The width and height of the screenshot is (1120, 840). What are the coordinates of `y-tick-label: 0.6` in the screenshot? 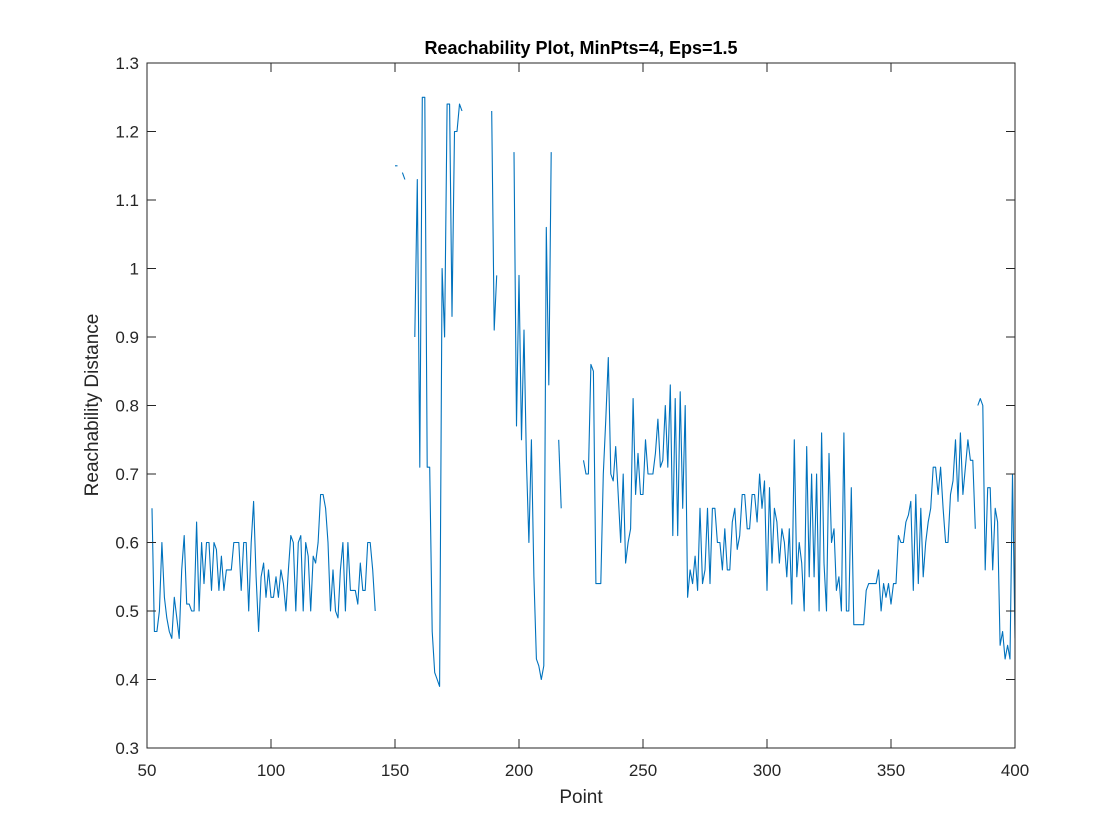 It's located at (127, 543).